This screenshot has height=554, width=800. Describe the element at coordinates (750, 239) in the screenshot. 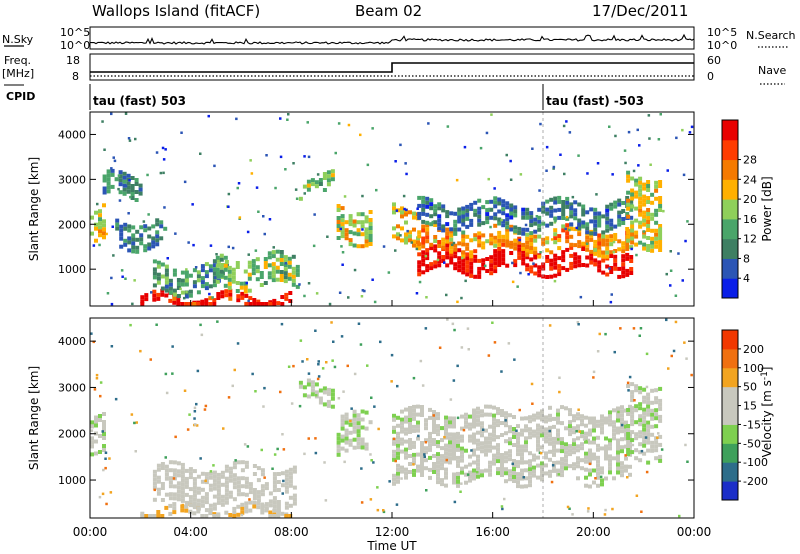

I see `colorbar-tick-label: 12` at that location.